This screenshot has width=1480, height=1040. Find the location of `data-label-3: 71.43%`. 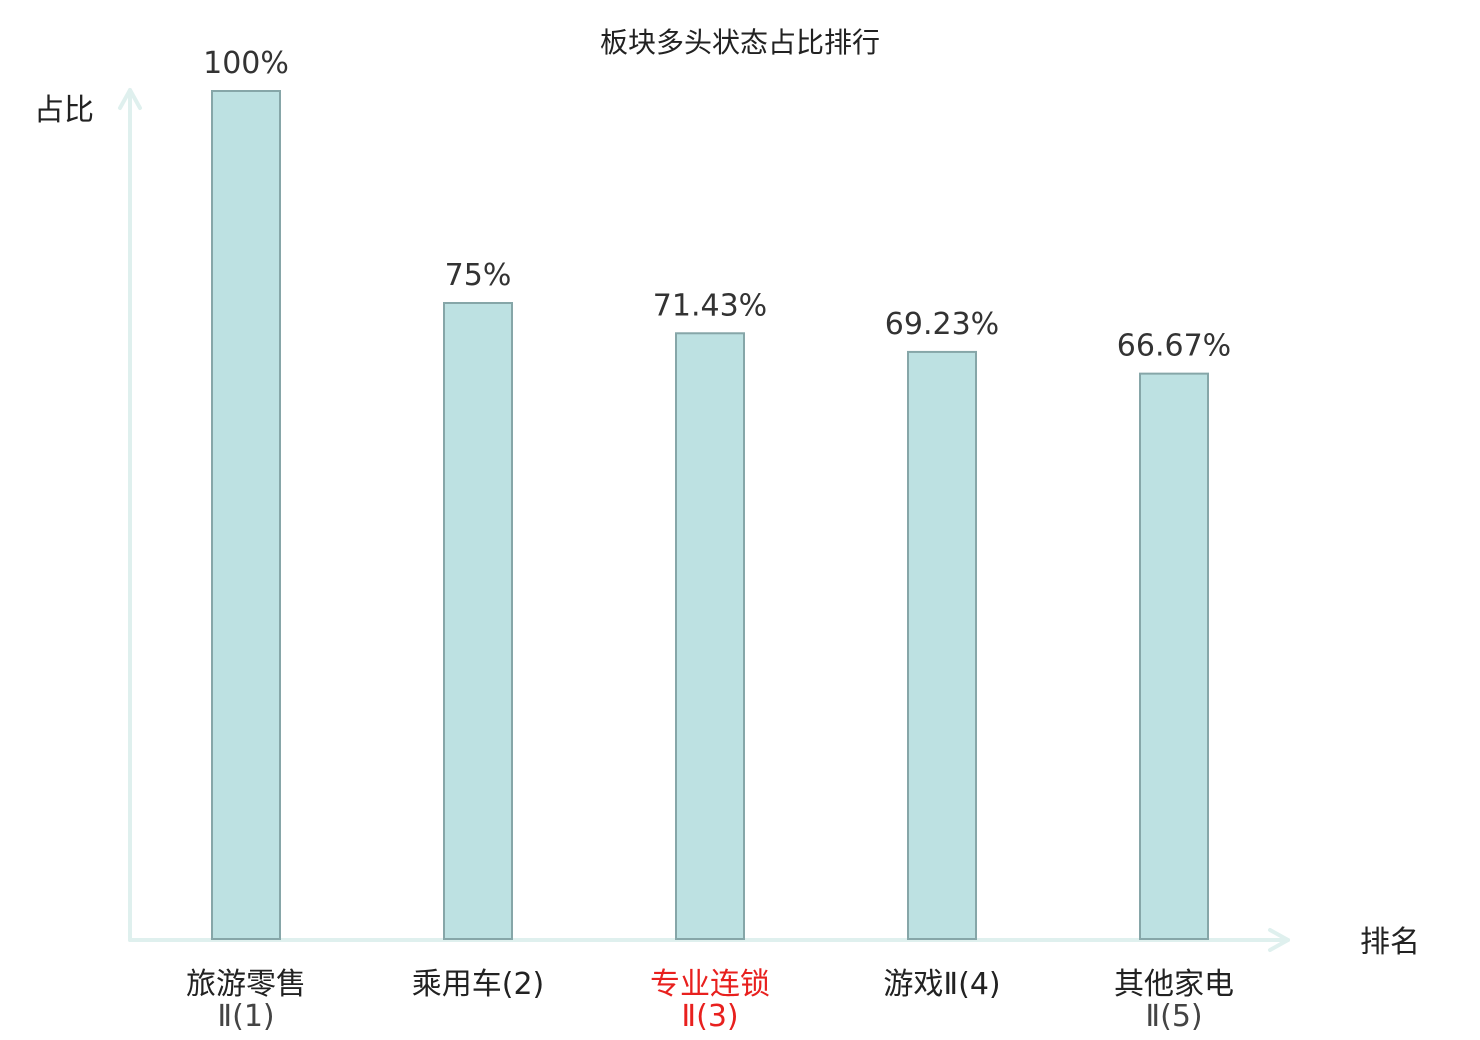

data-label-3: 71.43% is located at coordinates (710, 305).